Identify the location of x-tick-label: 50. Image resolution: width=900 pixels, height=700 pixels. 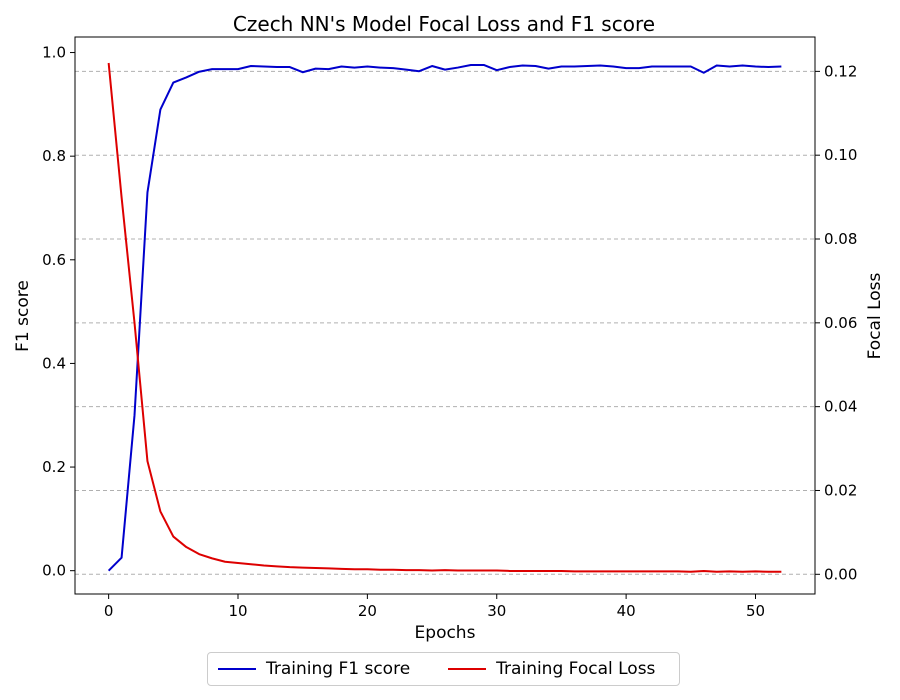
(755, 611).